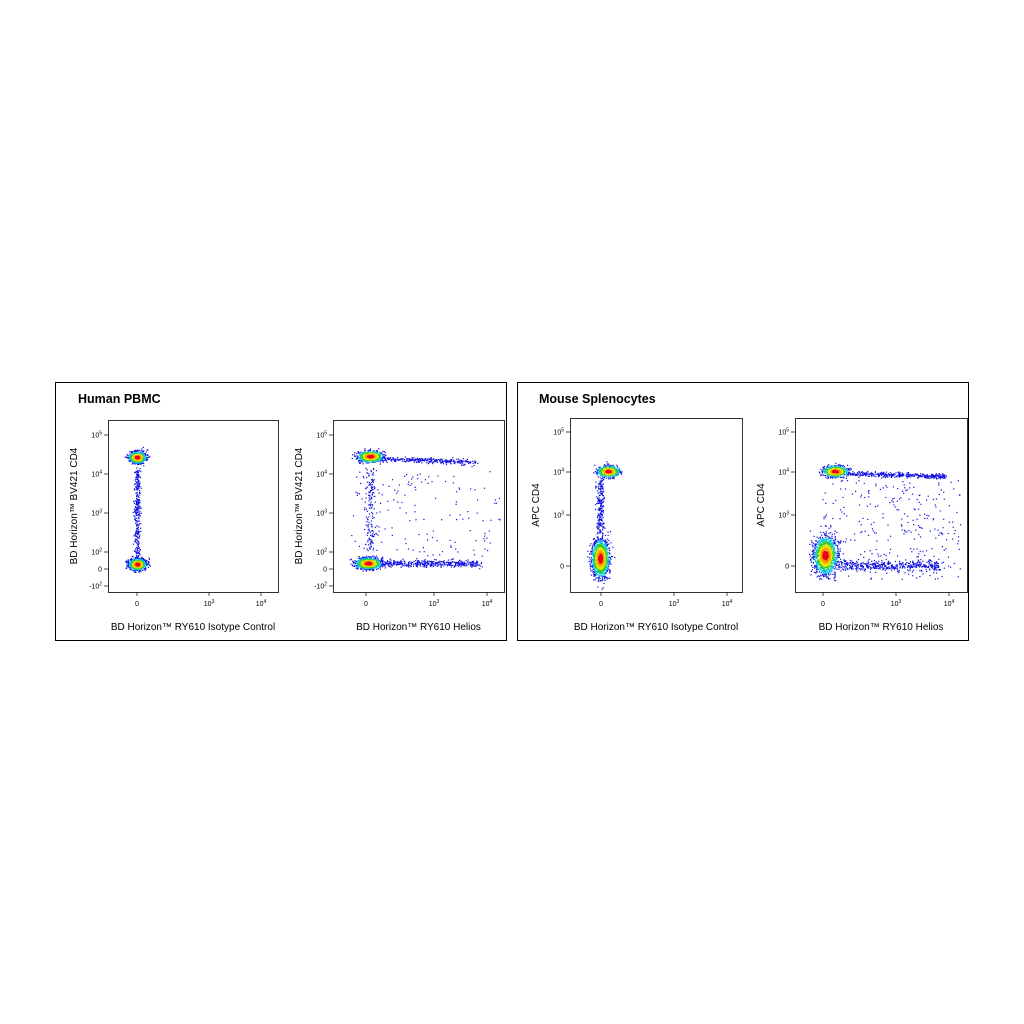  I want to click on tick-label: 0, so click(137, 604).